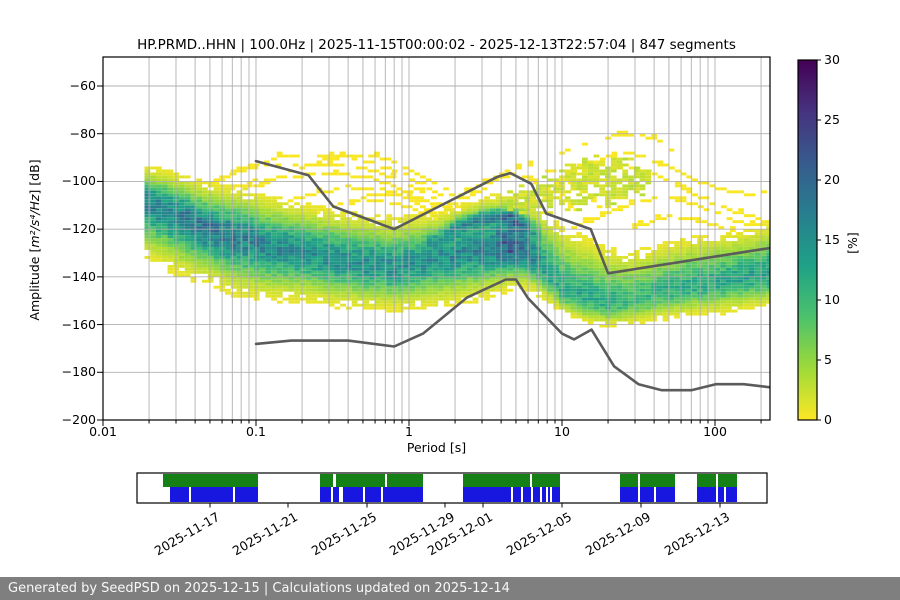  I want to click on x-axis-label-text: Period [s], so click(436, 447).